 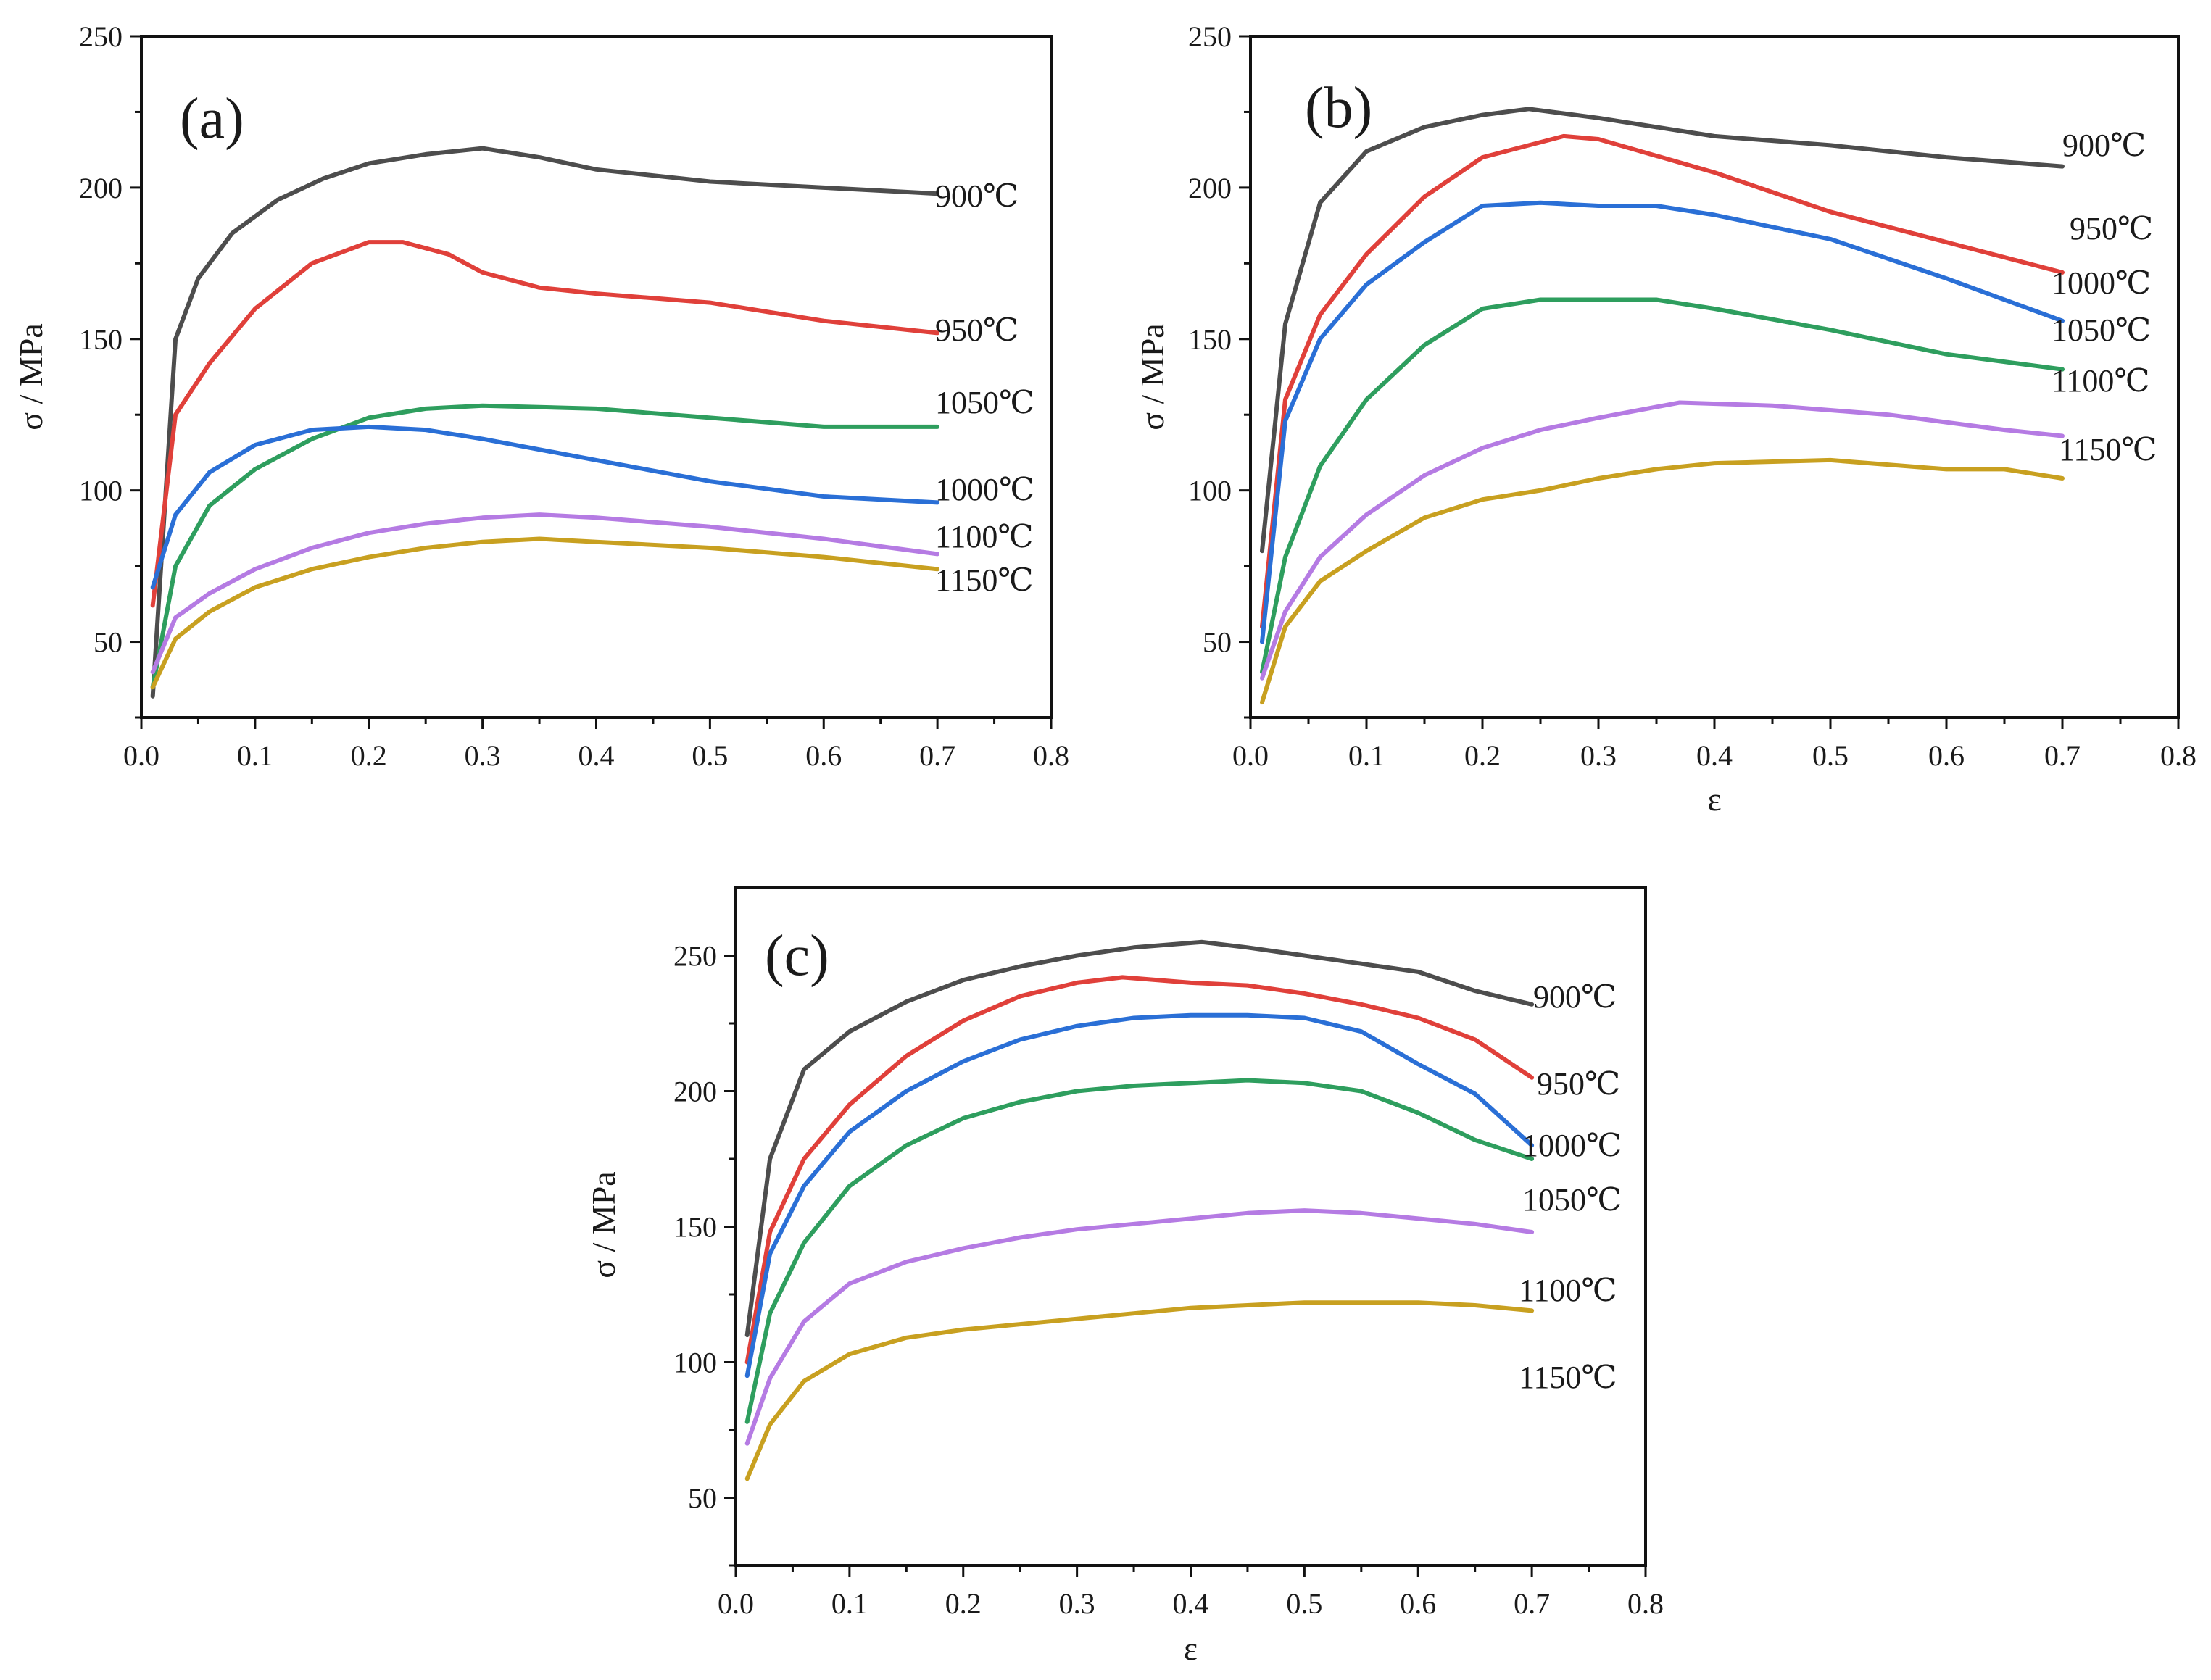 I want to click on panel-label: (a), so click(x=212, y=119).